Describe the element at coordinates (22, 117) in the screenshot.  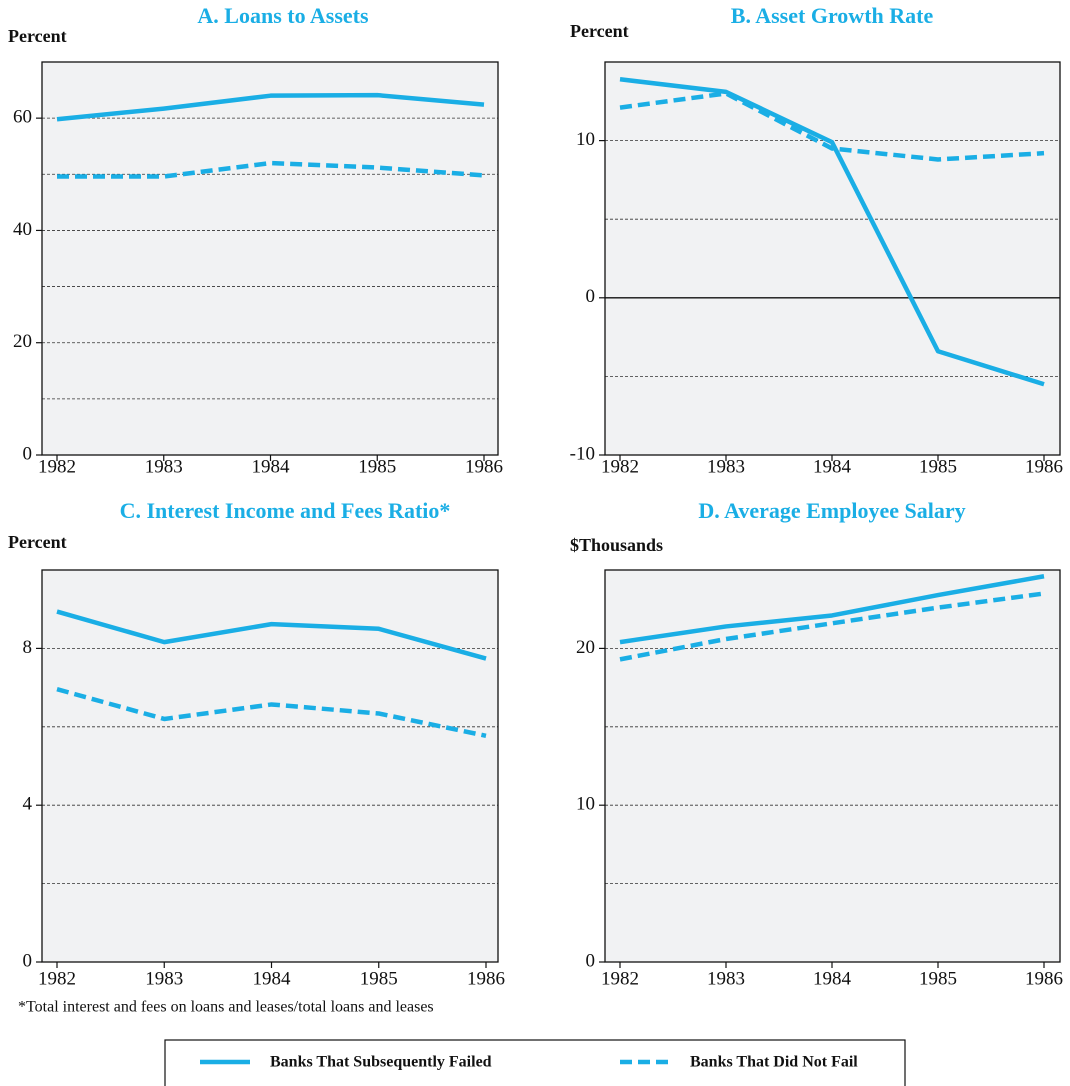
I see `y-tick-label: 60` at that location.